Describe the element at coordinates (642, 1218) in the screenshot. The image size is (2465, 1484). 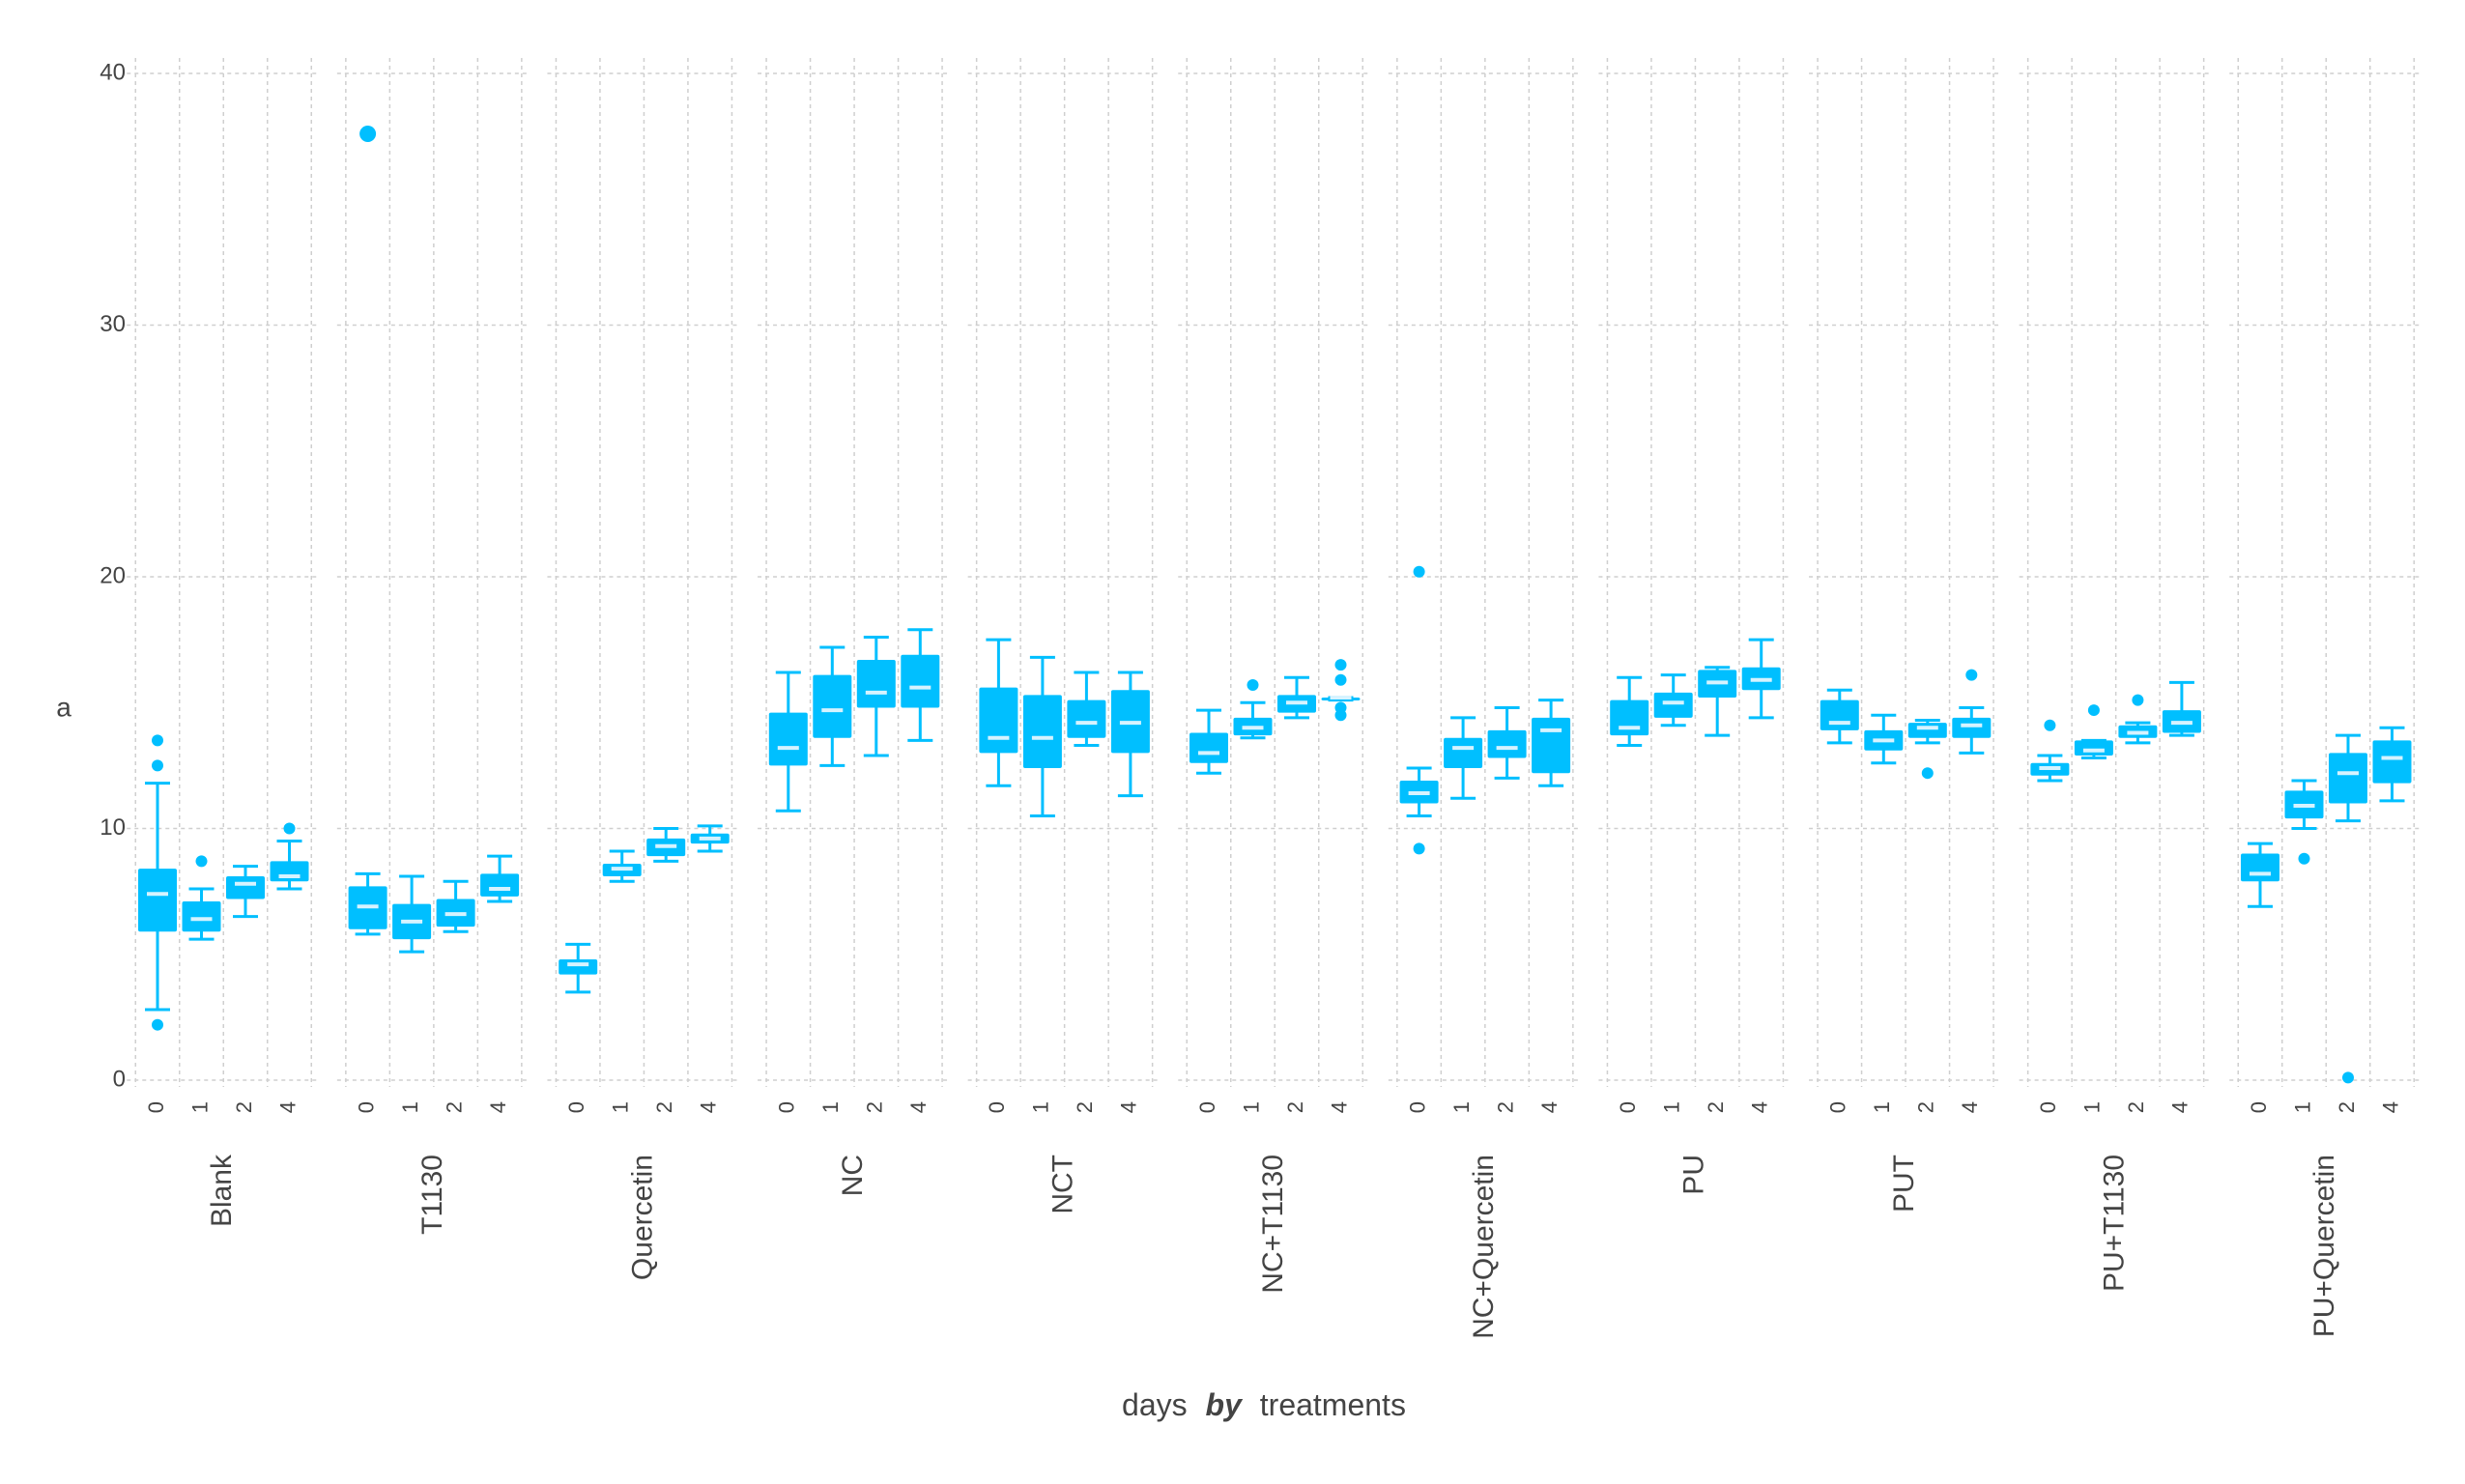
I see `x-group-label: Quercetin` at that location.